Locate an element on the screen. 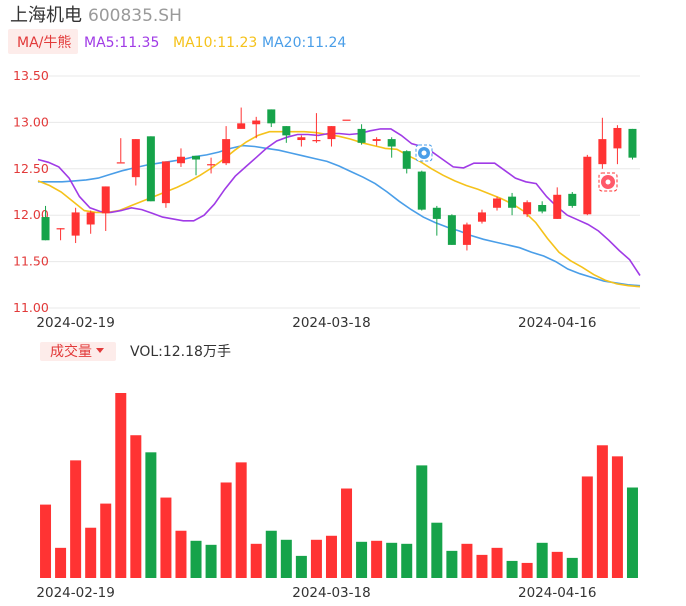 The image size is (686, 606). ma5-legend: MA5:11.35 is located at coordinates (121, 43).